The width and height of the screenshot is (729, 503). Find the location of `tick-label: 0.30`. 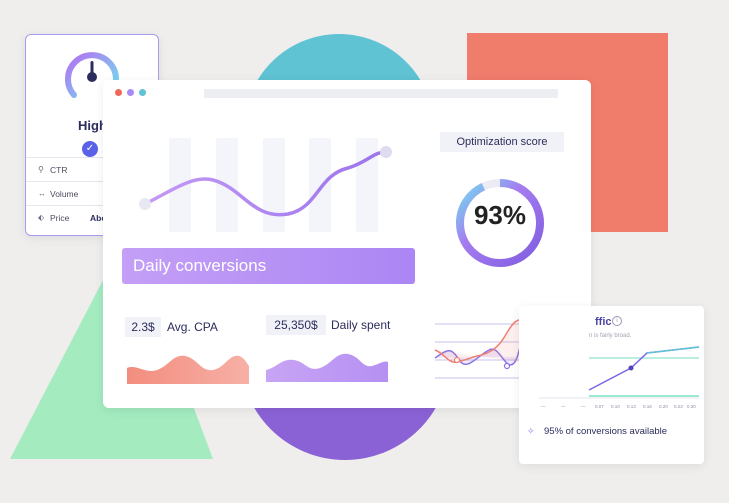

tick-label: 0.30 is located at coordinates (691, 406).